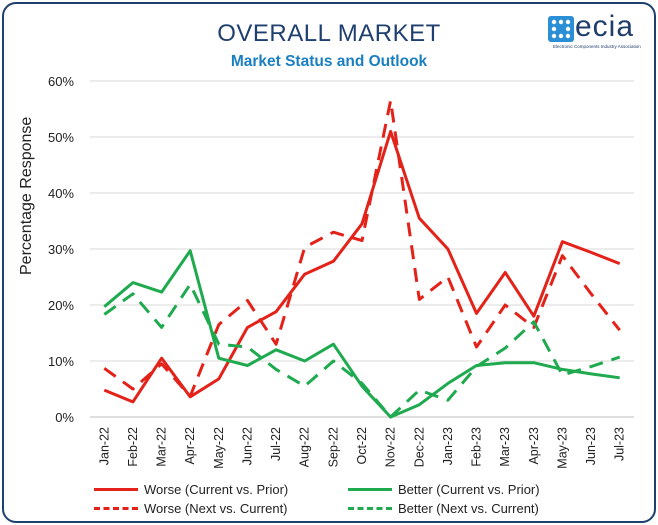  I want to click on y-tick-label: 30%, so click(61, 249).